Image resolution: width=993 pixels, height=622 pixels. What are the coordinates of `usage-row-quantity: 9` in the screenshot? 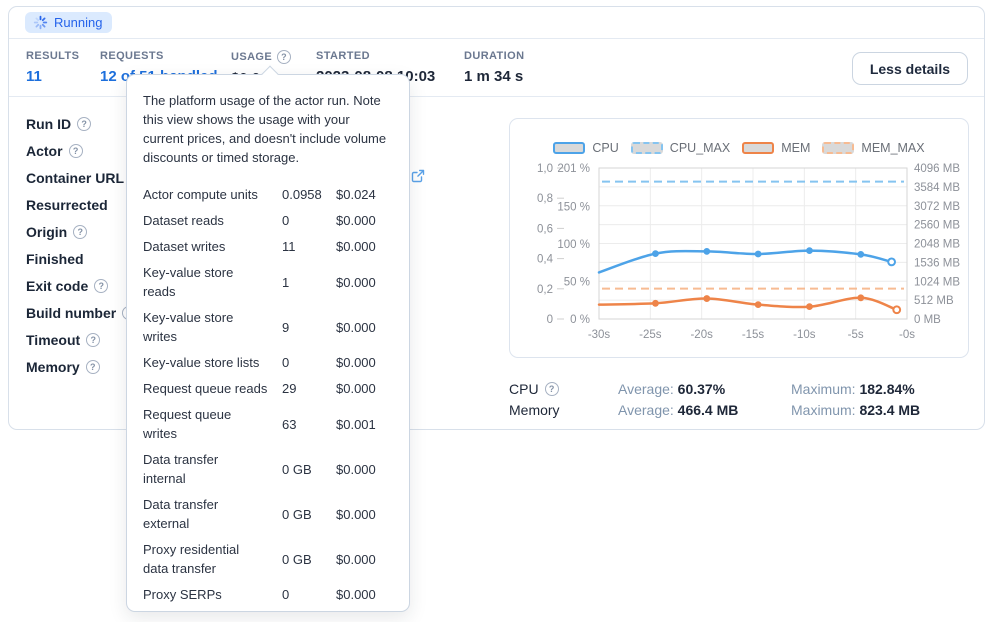 It's located at (286, 327).